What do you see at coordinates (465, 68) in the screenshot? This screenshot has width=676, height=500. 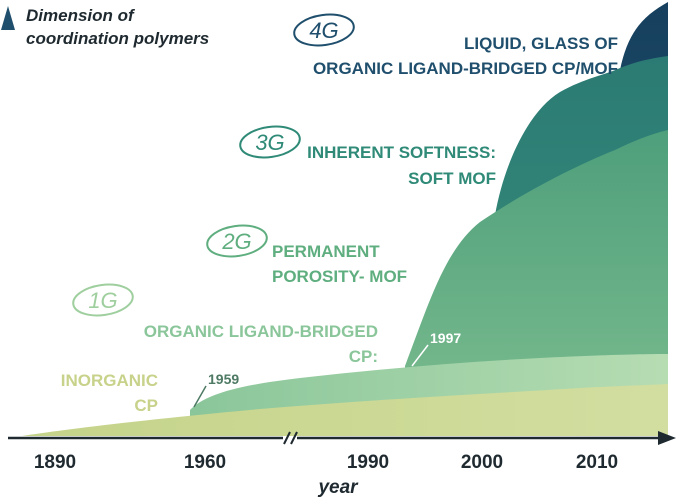 I see `label-4g-line2: ORGANIC LIGAND-BRIDGED CP/MOF` at bounding box center [465, 68].